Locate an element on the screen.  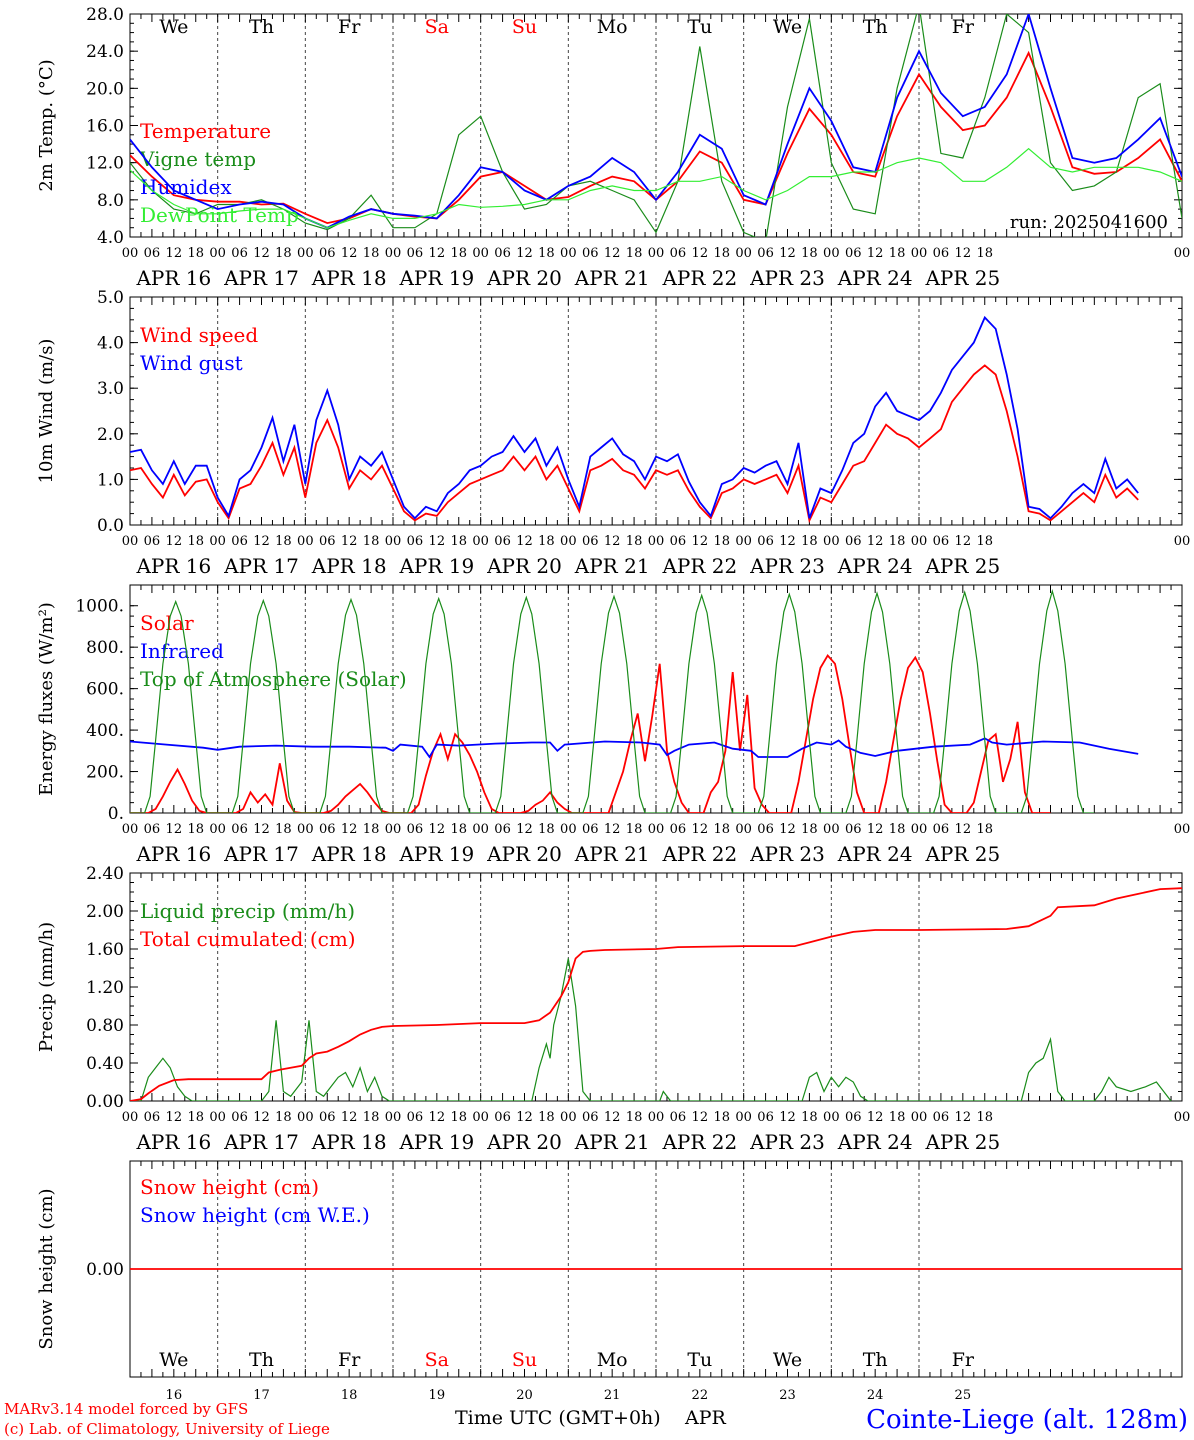
y-tick-label: 2.40 is located at coordinates (105, 874).